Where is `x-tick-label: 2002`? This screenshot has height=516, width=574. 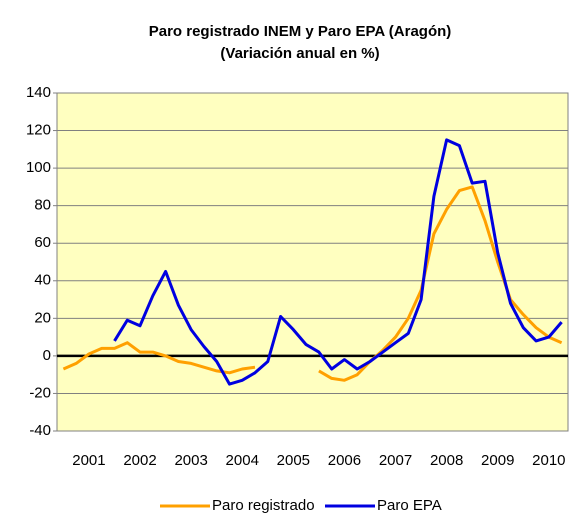
x-tick-label: 2002 is located at coordinates (139, 460).